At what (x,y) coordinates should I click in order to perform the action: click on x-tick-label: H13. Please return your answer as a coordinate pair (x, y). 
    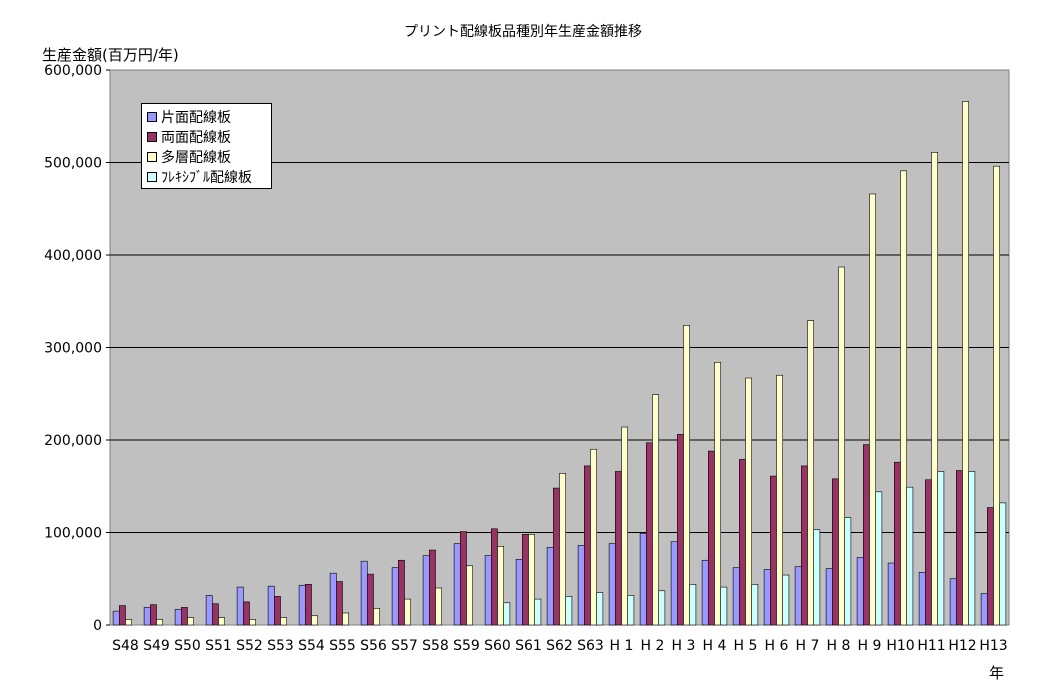
    Looking at the image, I should click on (993, 646).